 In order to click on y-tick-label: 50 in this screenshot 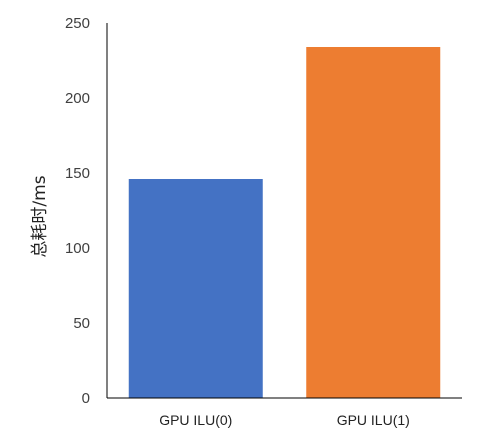, I will do `click(81, 323)`.